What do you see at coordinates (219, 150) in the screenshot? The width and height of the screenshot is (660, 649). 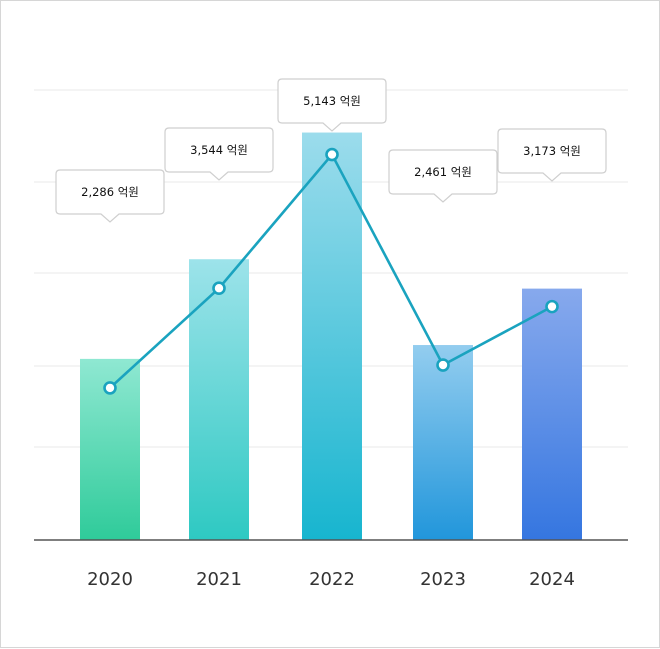 I see `data-label-2021: 3,544 억원` at bounding box center [219, 150].